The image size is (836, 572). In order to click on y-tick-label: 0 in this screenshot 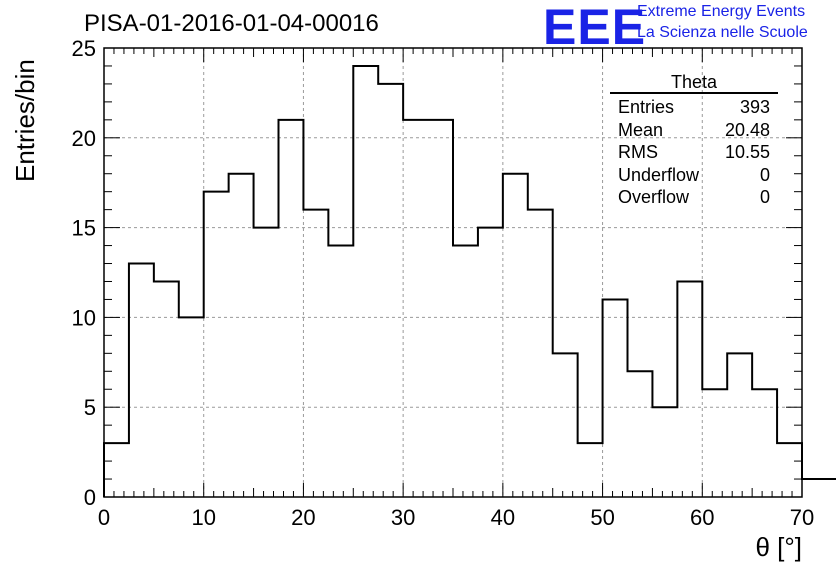, I will do `click(90, 497)`.